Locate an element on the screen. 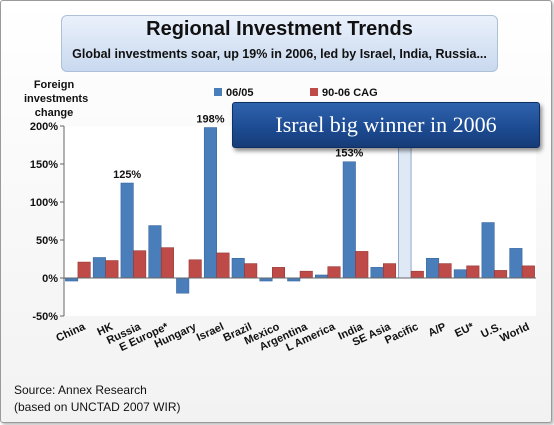  bar-cag-eu- is located at coordinates (473, 272).